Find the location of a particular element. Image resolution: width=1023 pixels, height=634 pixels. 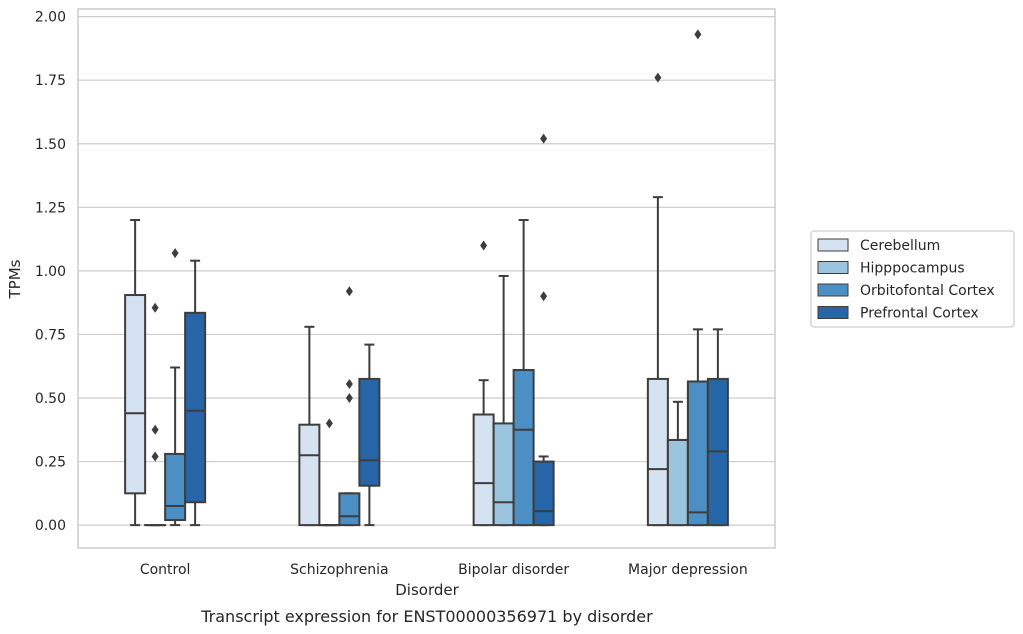

y-tick-label: 1.50 is located at coordinates (50, 145).